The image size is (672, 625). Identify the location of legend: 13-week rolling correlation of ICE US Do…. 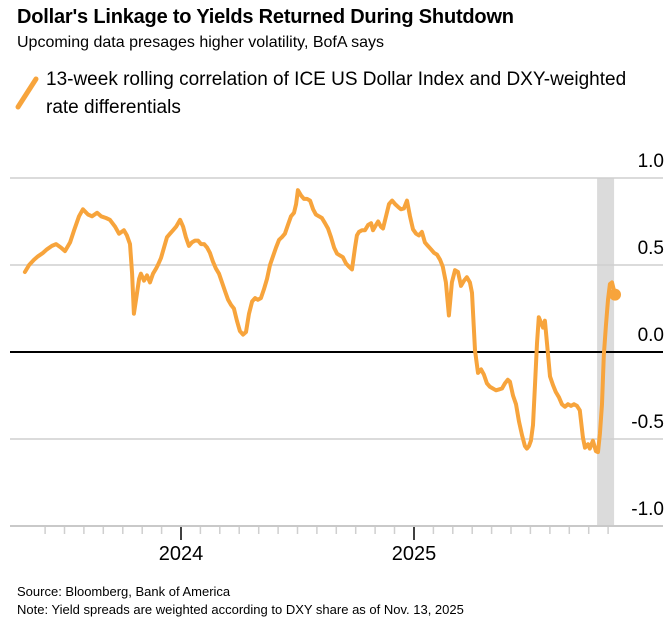
(331, 94).